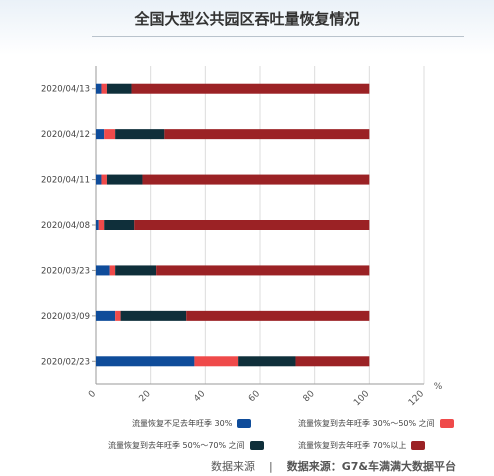 This screenshot has height=476, width=494. What do you see at coordinates (176, 445) in the screenshot?
I see `legend-label: 流量恢复到去年旺季 50%～70% 之间` at bounding box center [176, 445].